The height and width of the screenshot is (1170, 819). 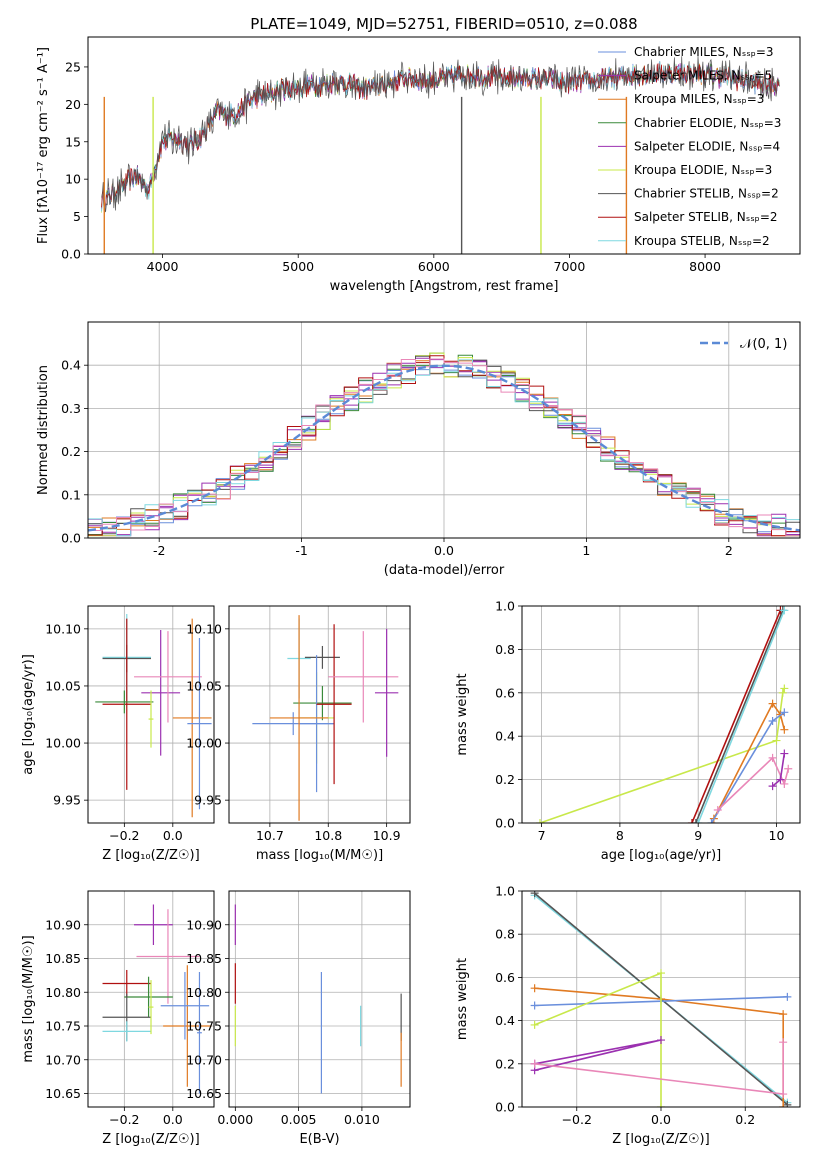 I want to click on y-tick-label: 10.75, so click(x=63, y=1026).